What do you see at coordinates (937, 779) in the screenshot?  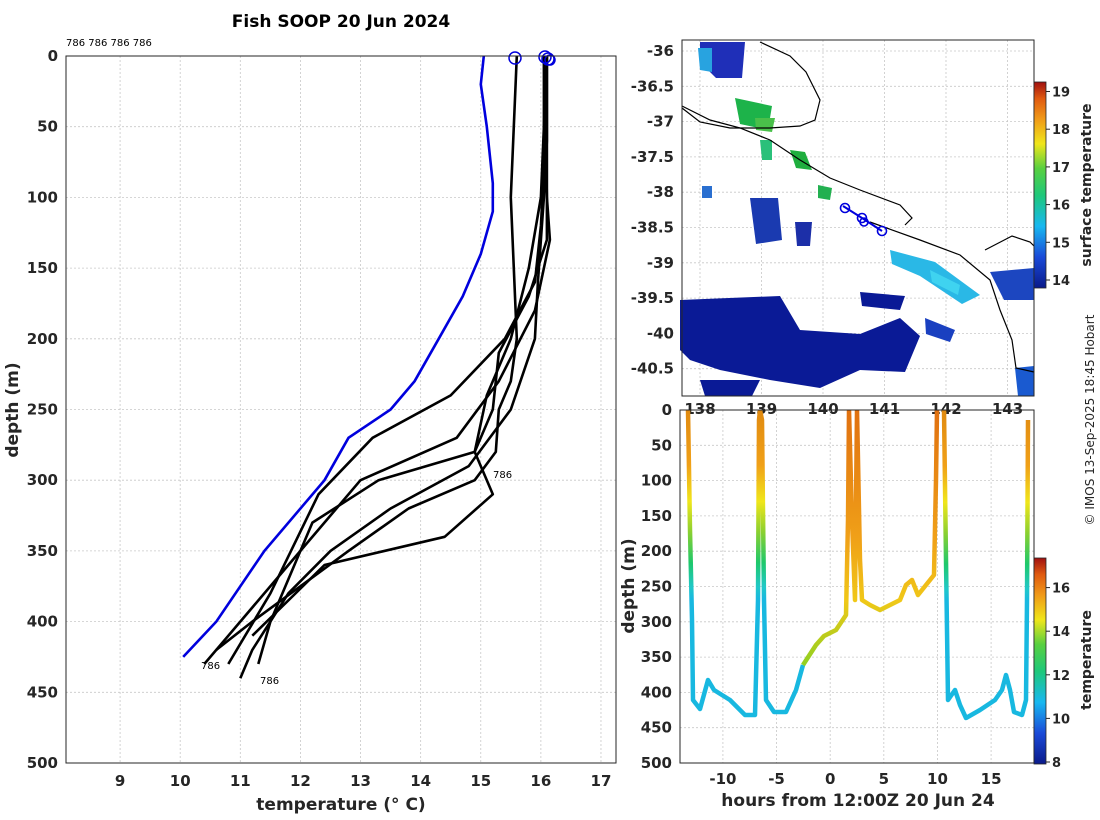 I see `time-x-tick-label: 10` at bounding box center [937, 779].